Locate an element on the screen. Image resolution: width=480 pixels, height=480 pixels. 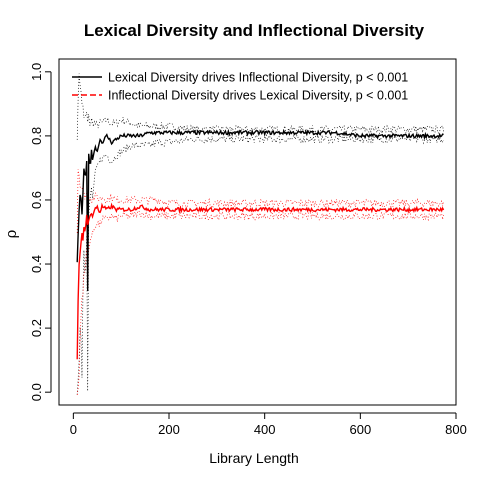
x-tick-label: 200 is located at coordinates (169, 429).